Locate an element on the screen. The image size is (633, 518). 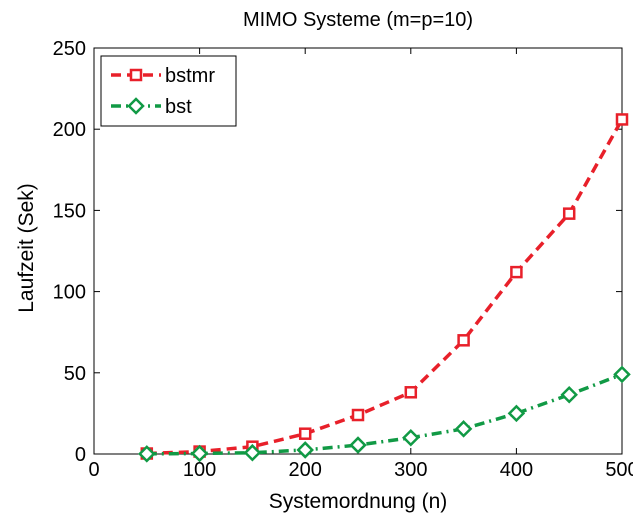
x-tick-label: 300 is located at coordinates (410, 470).